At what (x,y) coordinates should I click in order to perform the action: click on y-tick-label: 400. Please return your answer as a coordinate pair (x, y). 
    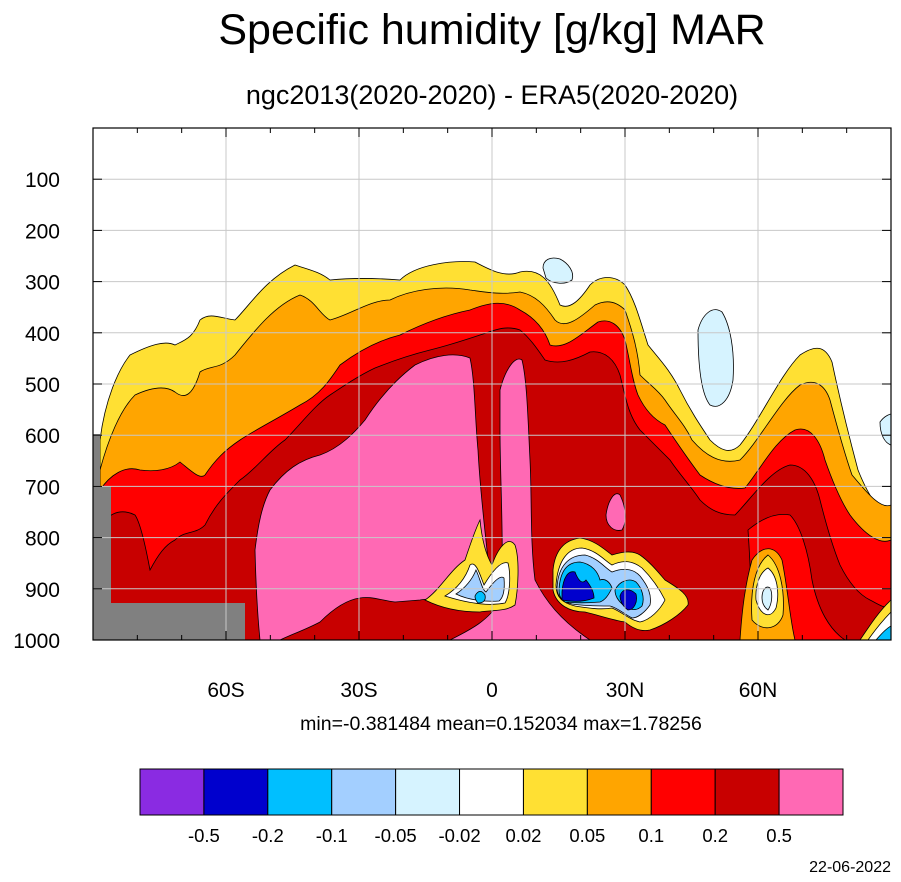
    Looking at the image, I should click on (42, 334).